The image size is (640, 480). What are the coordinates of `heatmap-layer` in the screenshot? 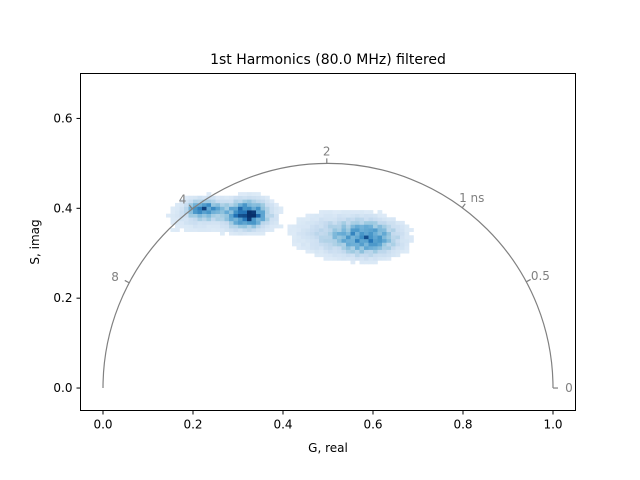 It's located at (290, 228).